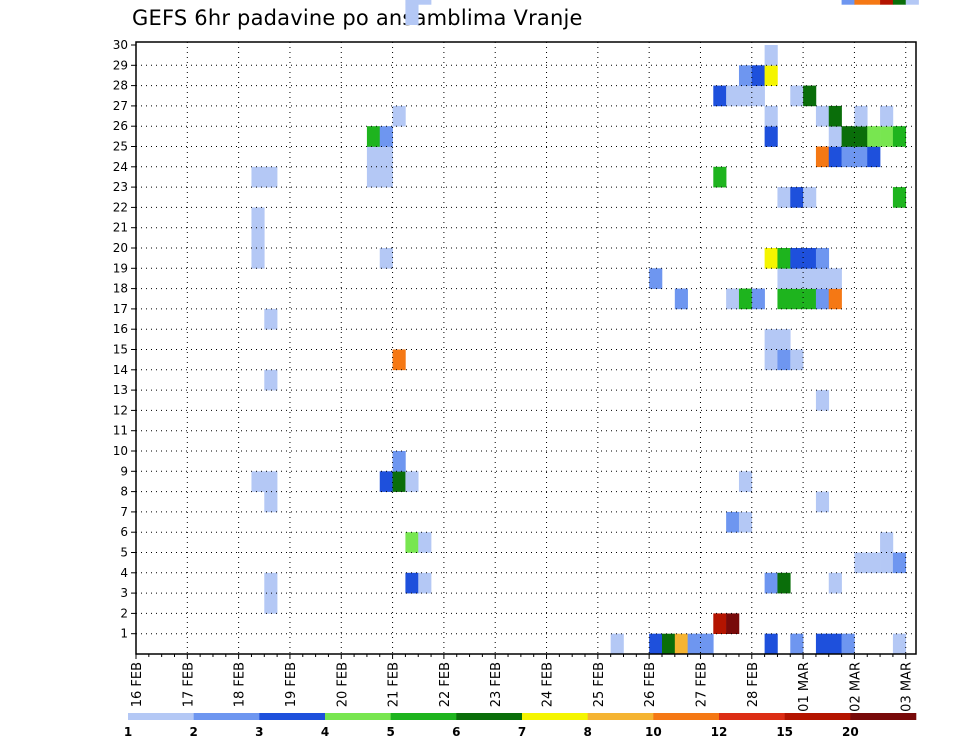  I want to click on legend-label: 7, so click(522, 732).